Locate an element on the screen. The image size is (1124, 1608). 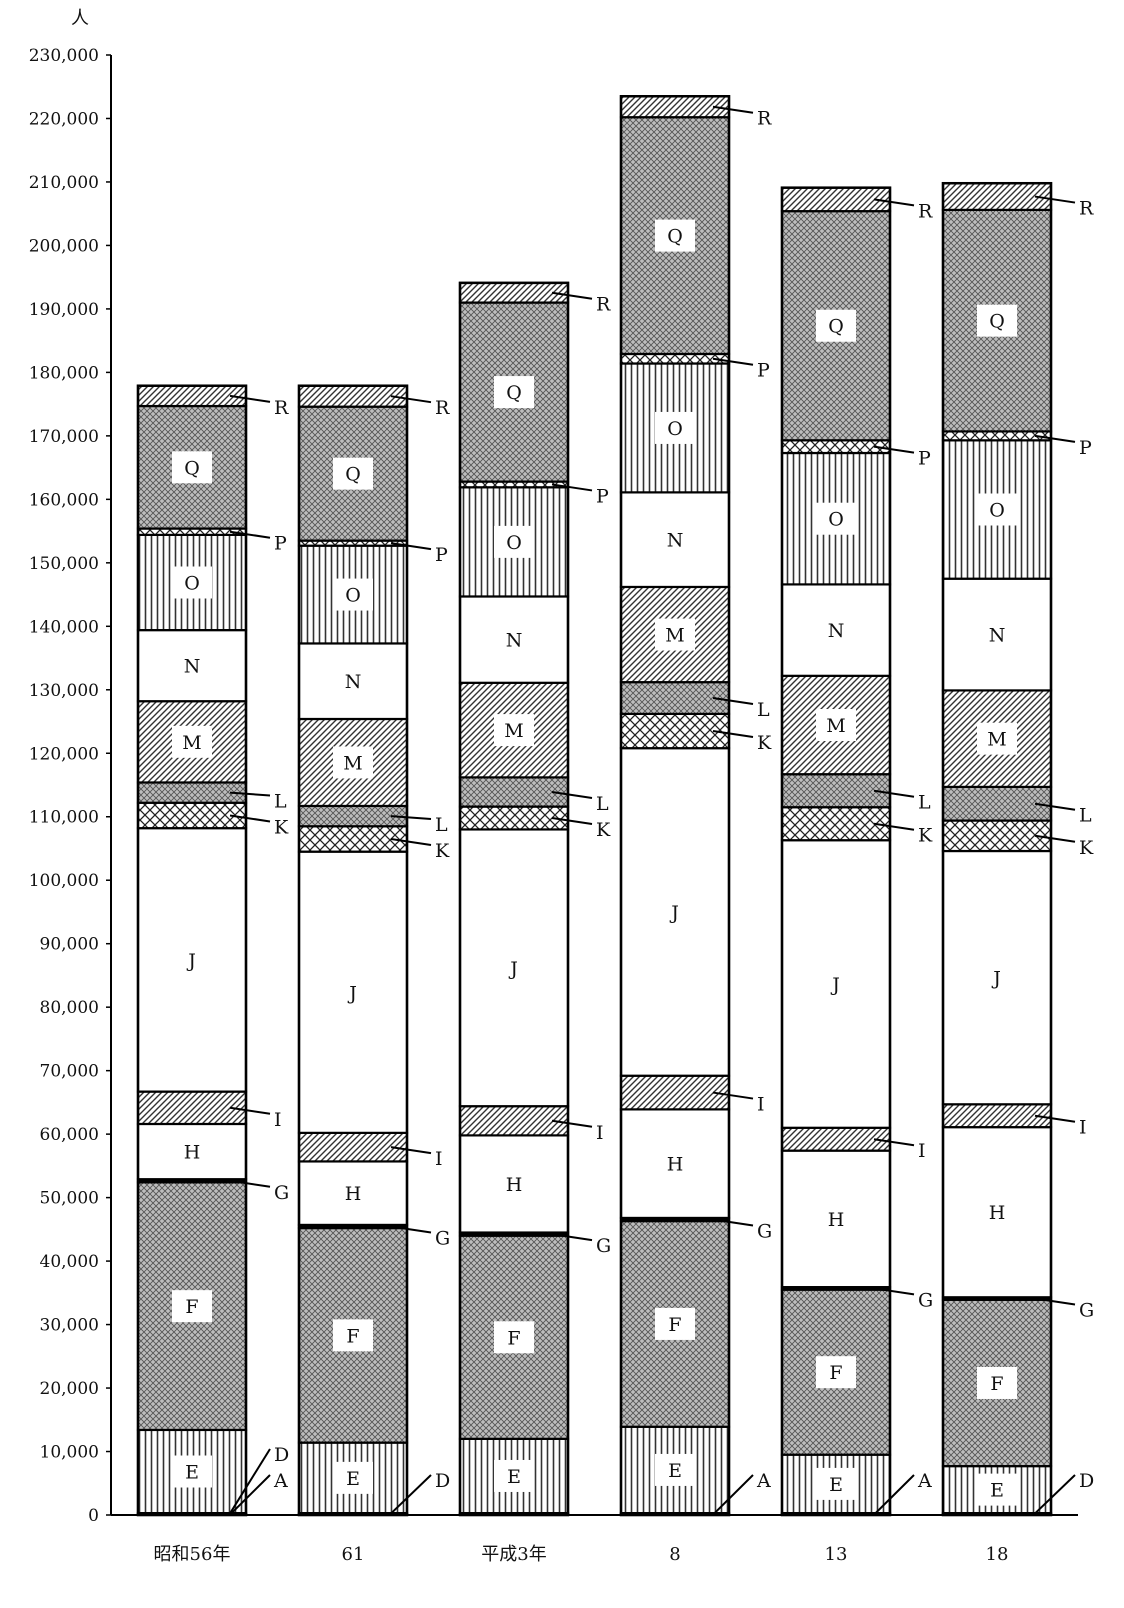
segment-label-D: D is located at coordinates (1086, 1481).